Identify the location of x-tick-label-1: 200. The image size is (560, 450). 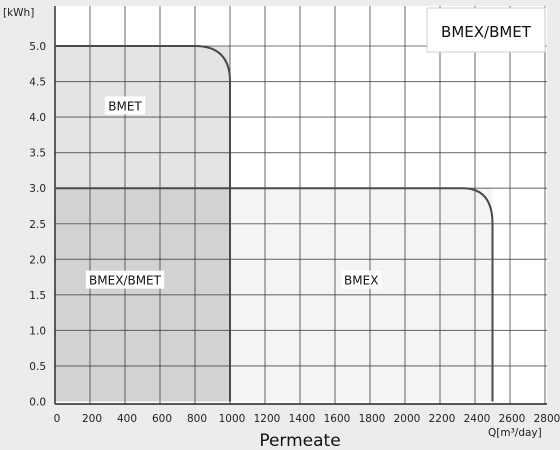
(92, 419).